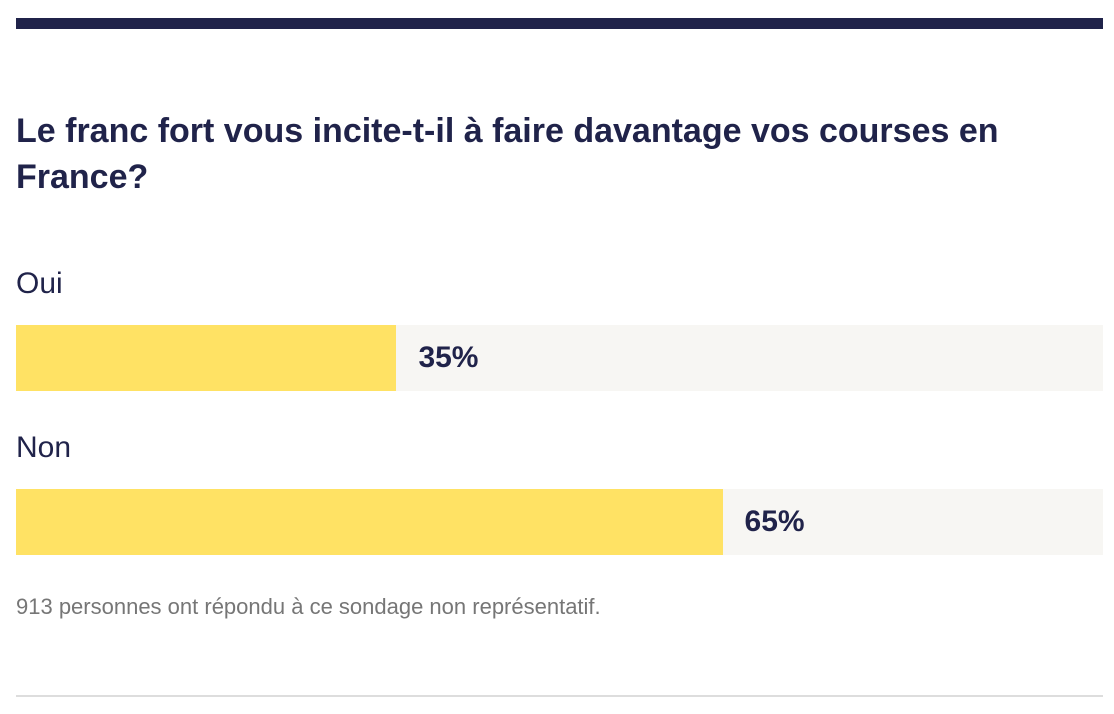 Image resolution: width=1114 pixels, height=714 pixels. Describe the element at coordinates (559, 696) in the screenshot. I see `bottom-divider` at that location.